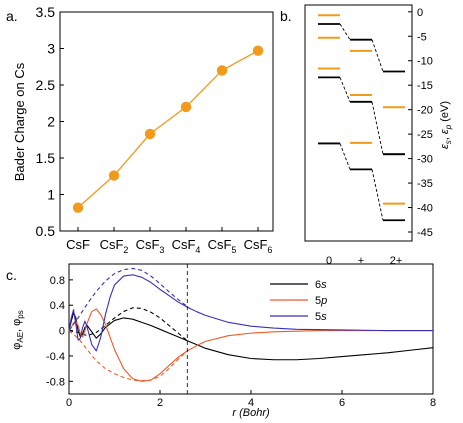 The width and height of the screenshot is (463, 423). Describe the element at coordinates (46, 85) in the screenshot. I see `panel-a-y-tick-label: 2.5` at that location.